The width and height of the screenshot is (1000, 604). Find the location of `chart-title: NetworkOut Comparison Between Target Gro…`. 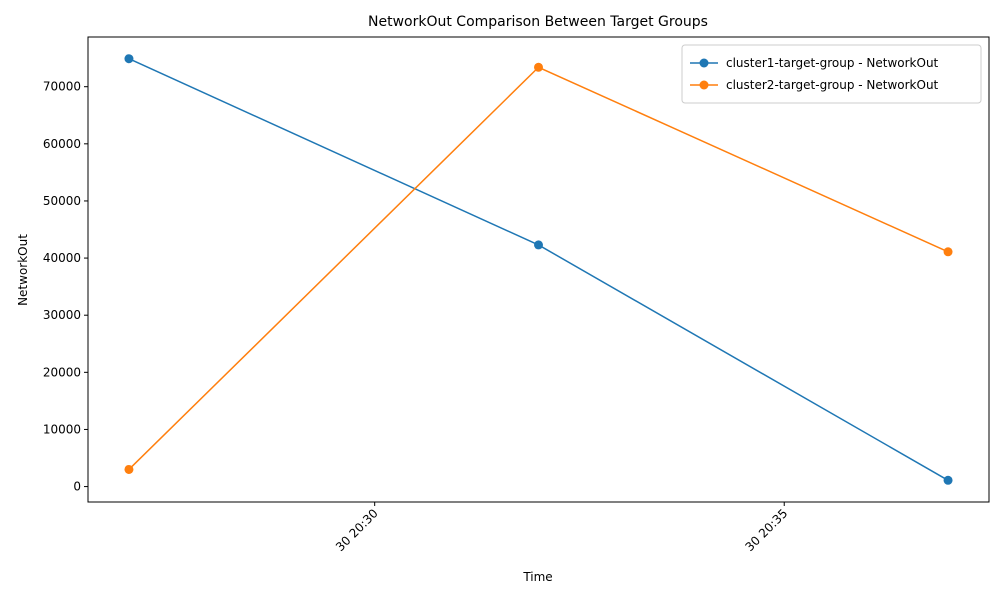

chart-title: NetworkOut Comparison Between Target Gro… is located at coordinates (538, 22).